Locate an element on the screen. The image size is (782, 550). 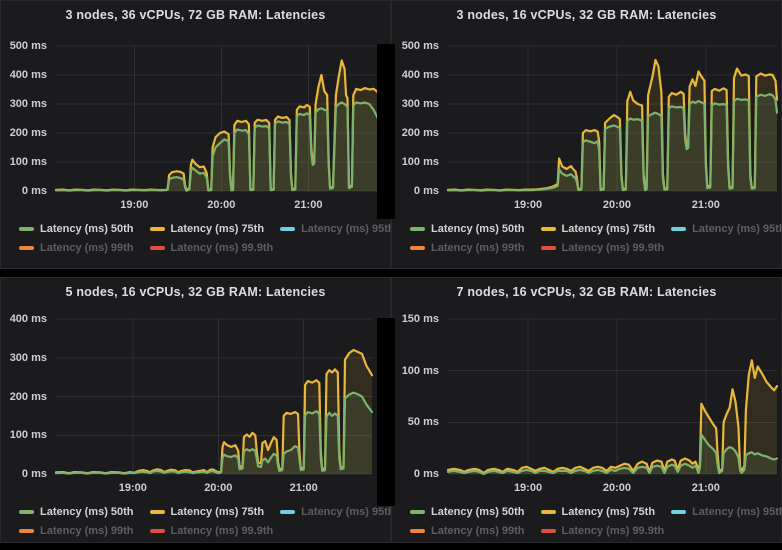
chart-canvas is located at coordinates (214, 396).